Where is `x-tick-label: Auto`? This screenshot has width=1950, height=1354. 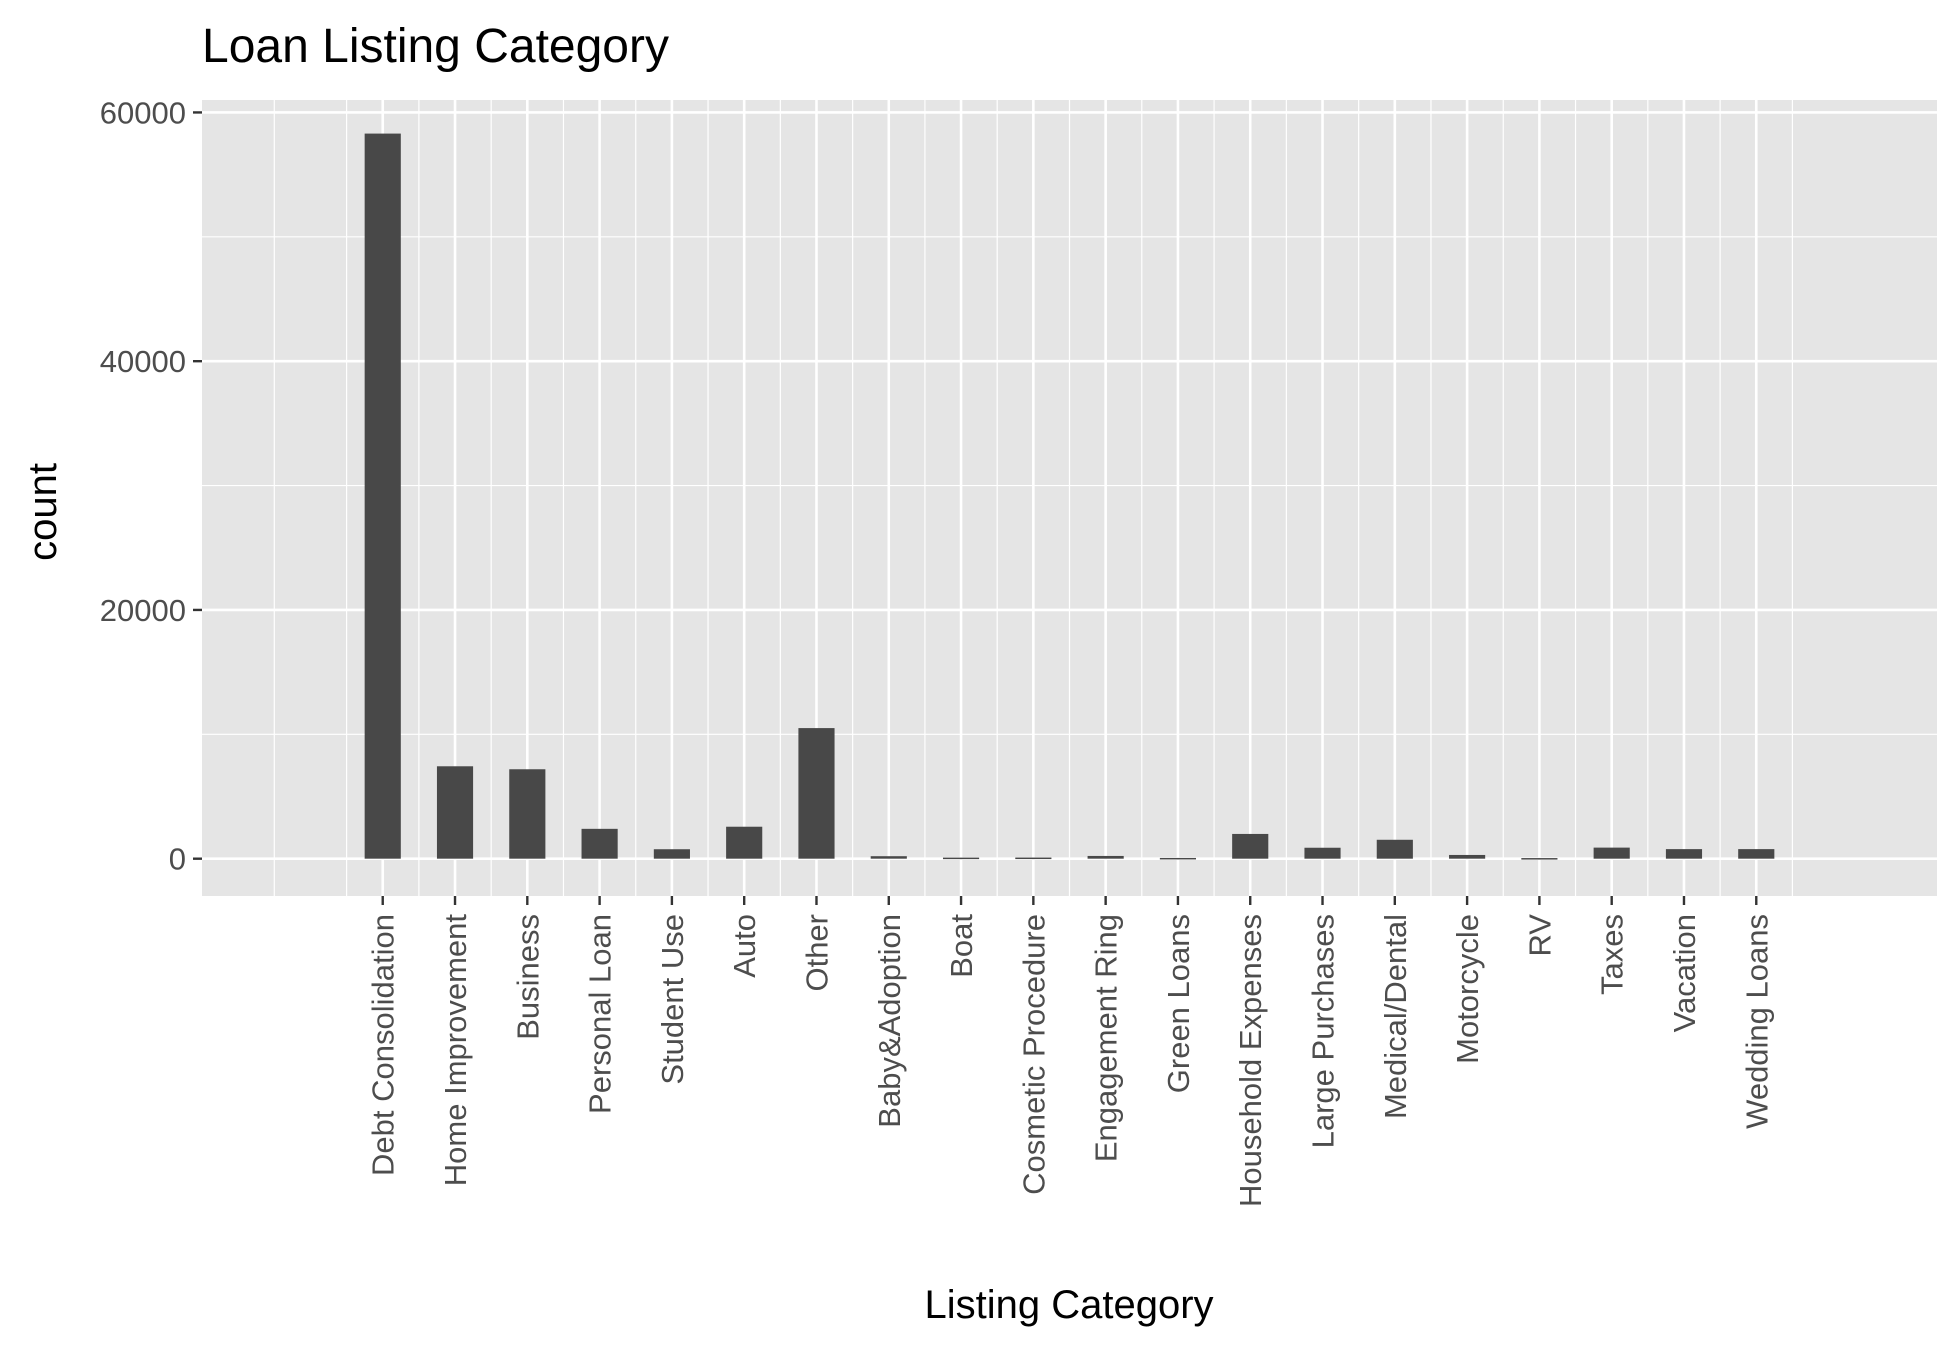
x-tick-label: Auto is located at coordinates (744, 946).